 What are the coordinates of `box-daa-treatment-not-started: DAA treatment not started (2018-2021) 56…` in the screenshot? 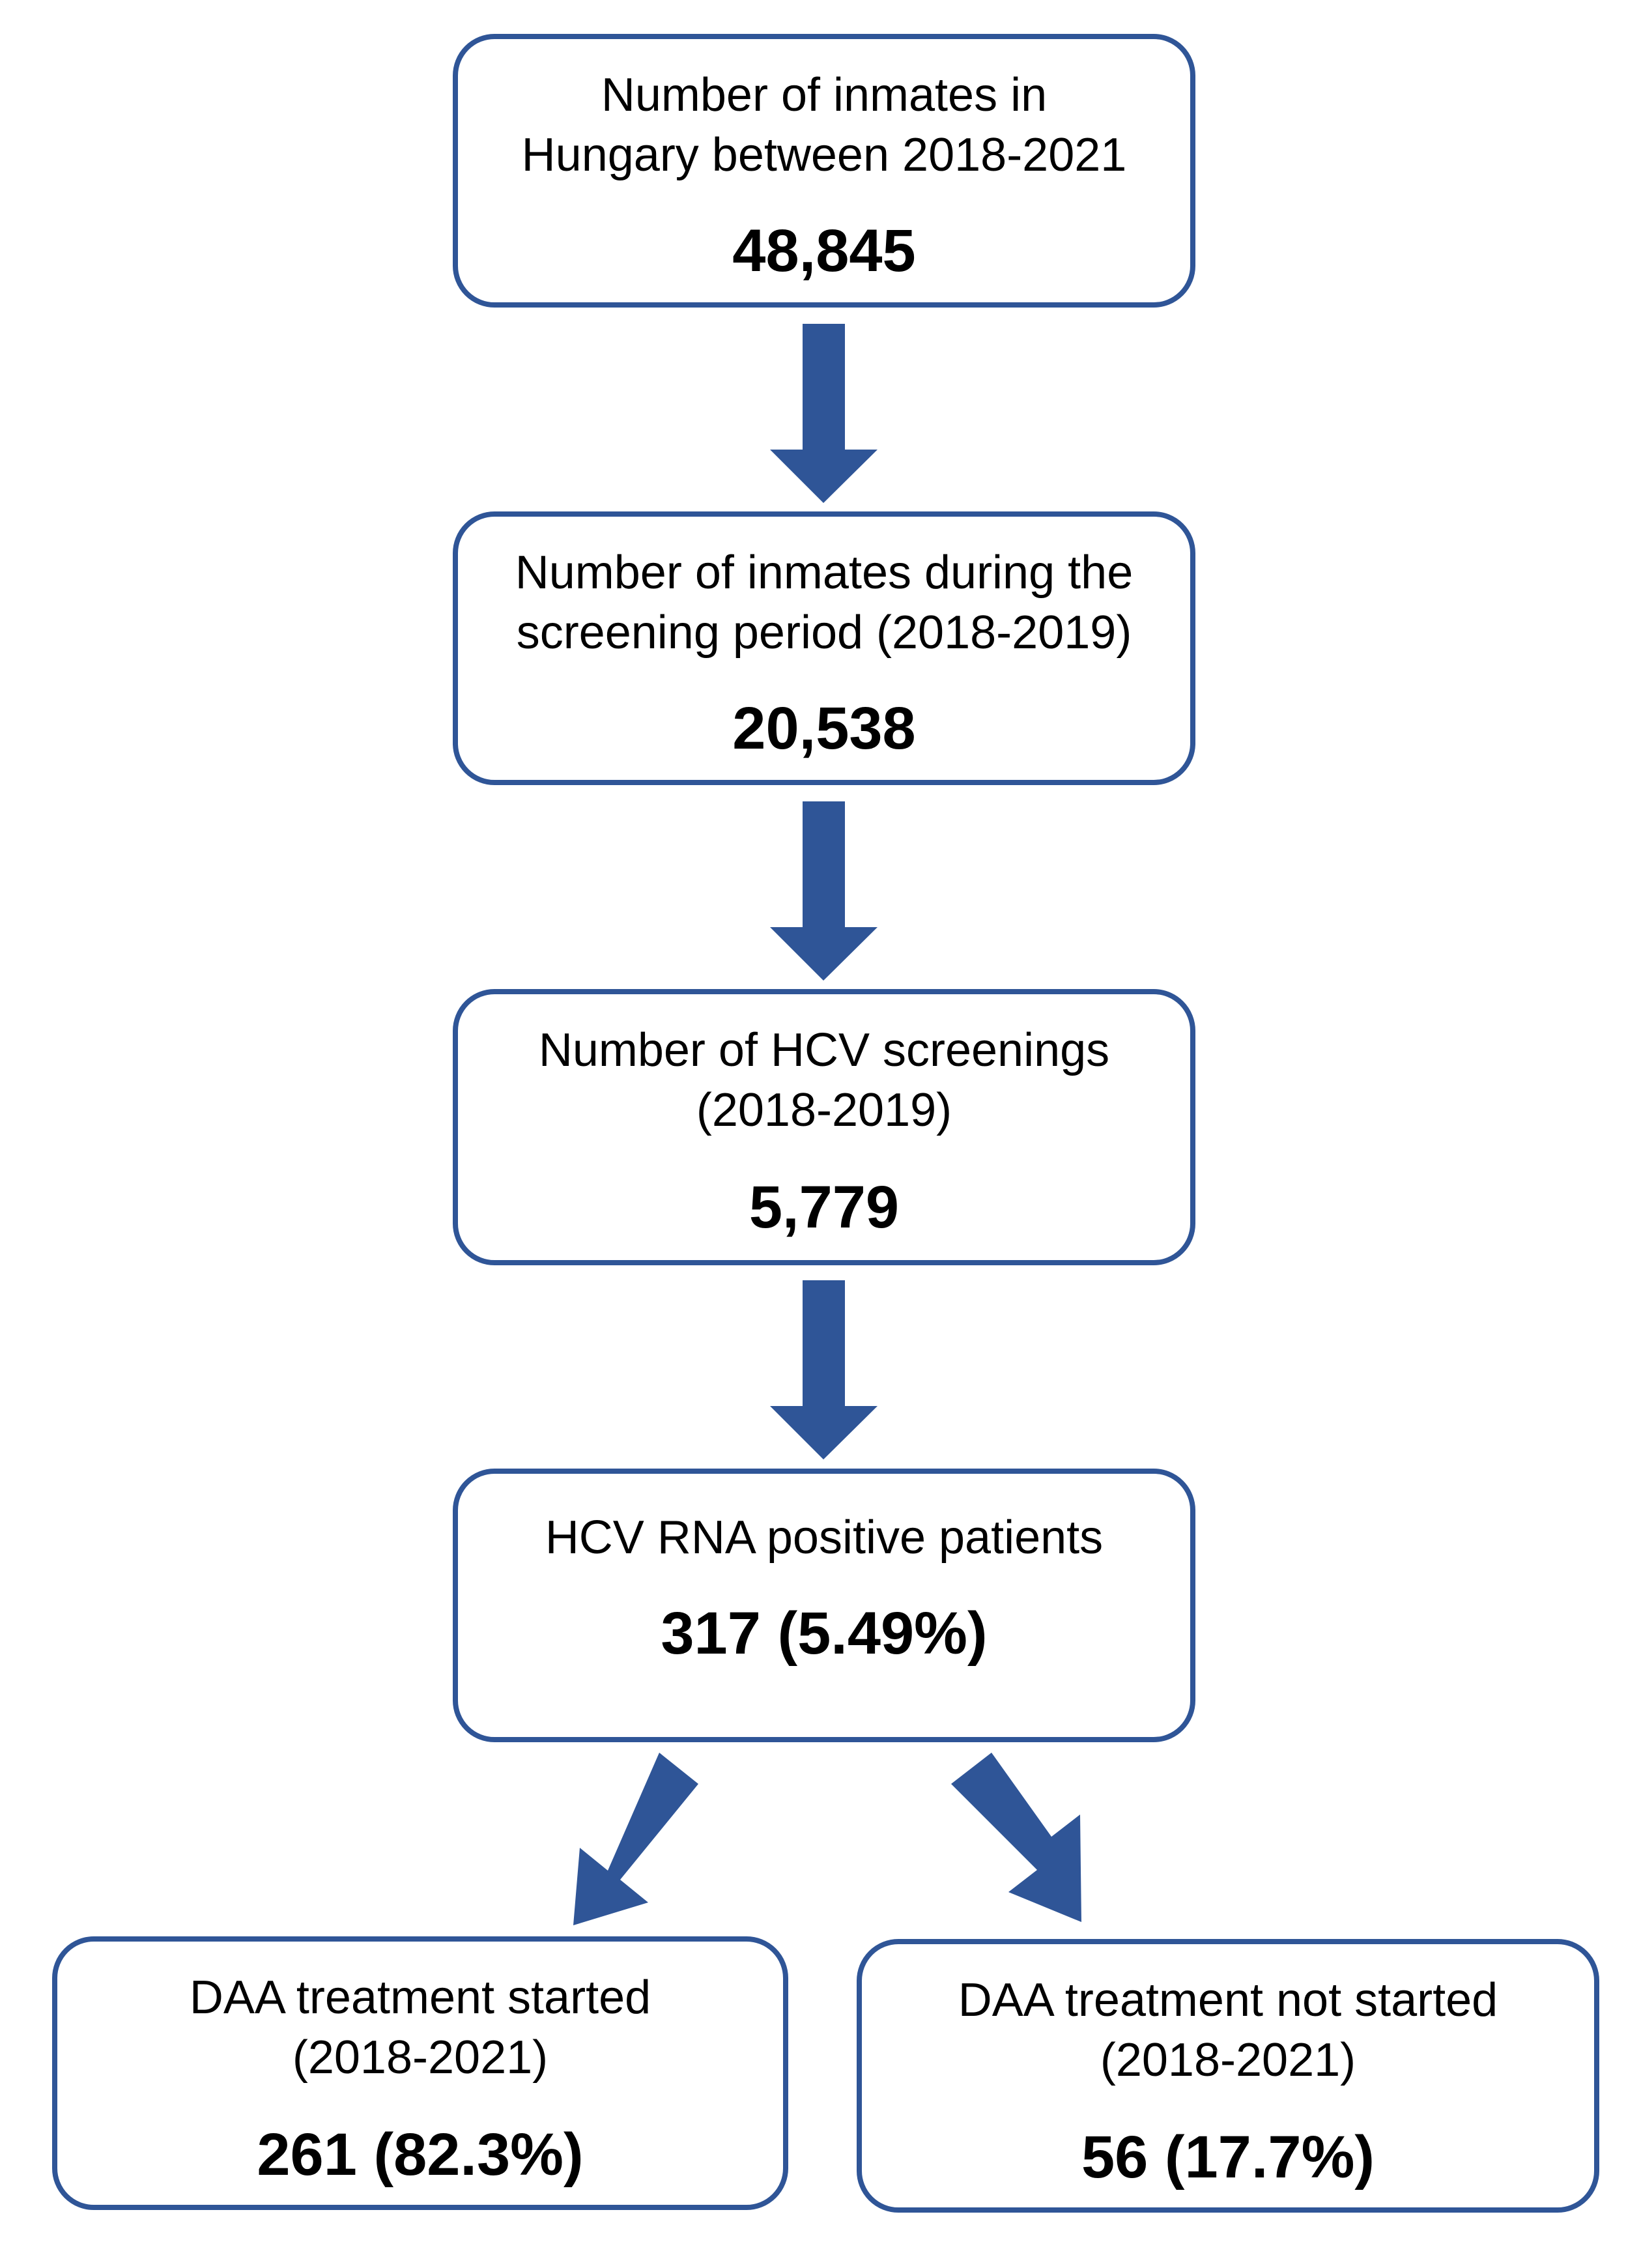 It's located at (1228, 2076).